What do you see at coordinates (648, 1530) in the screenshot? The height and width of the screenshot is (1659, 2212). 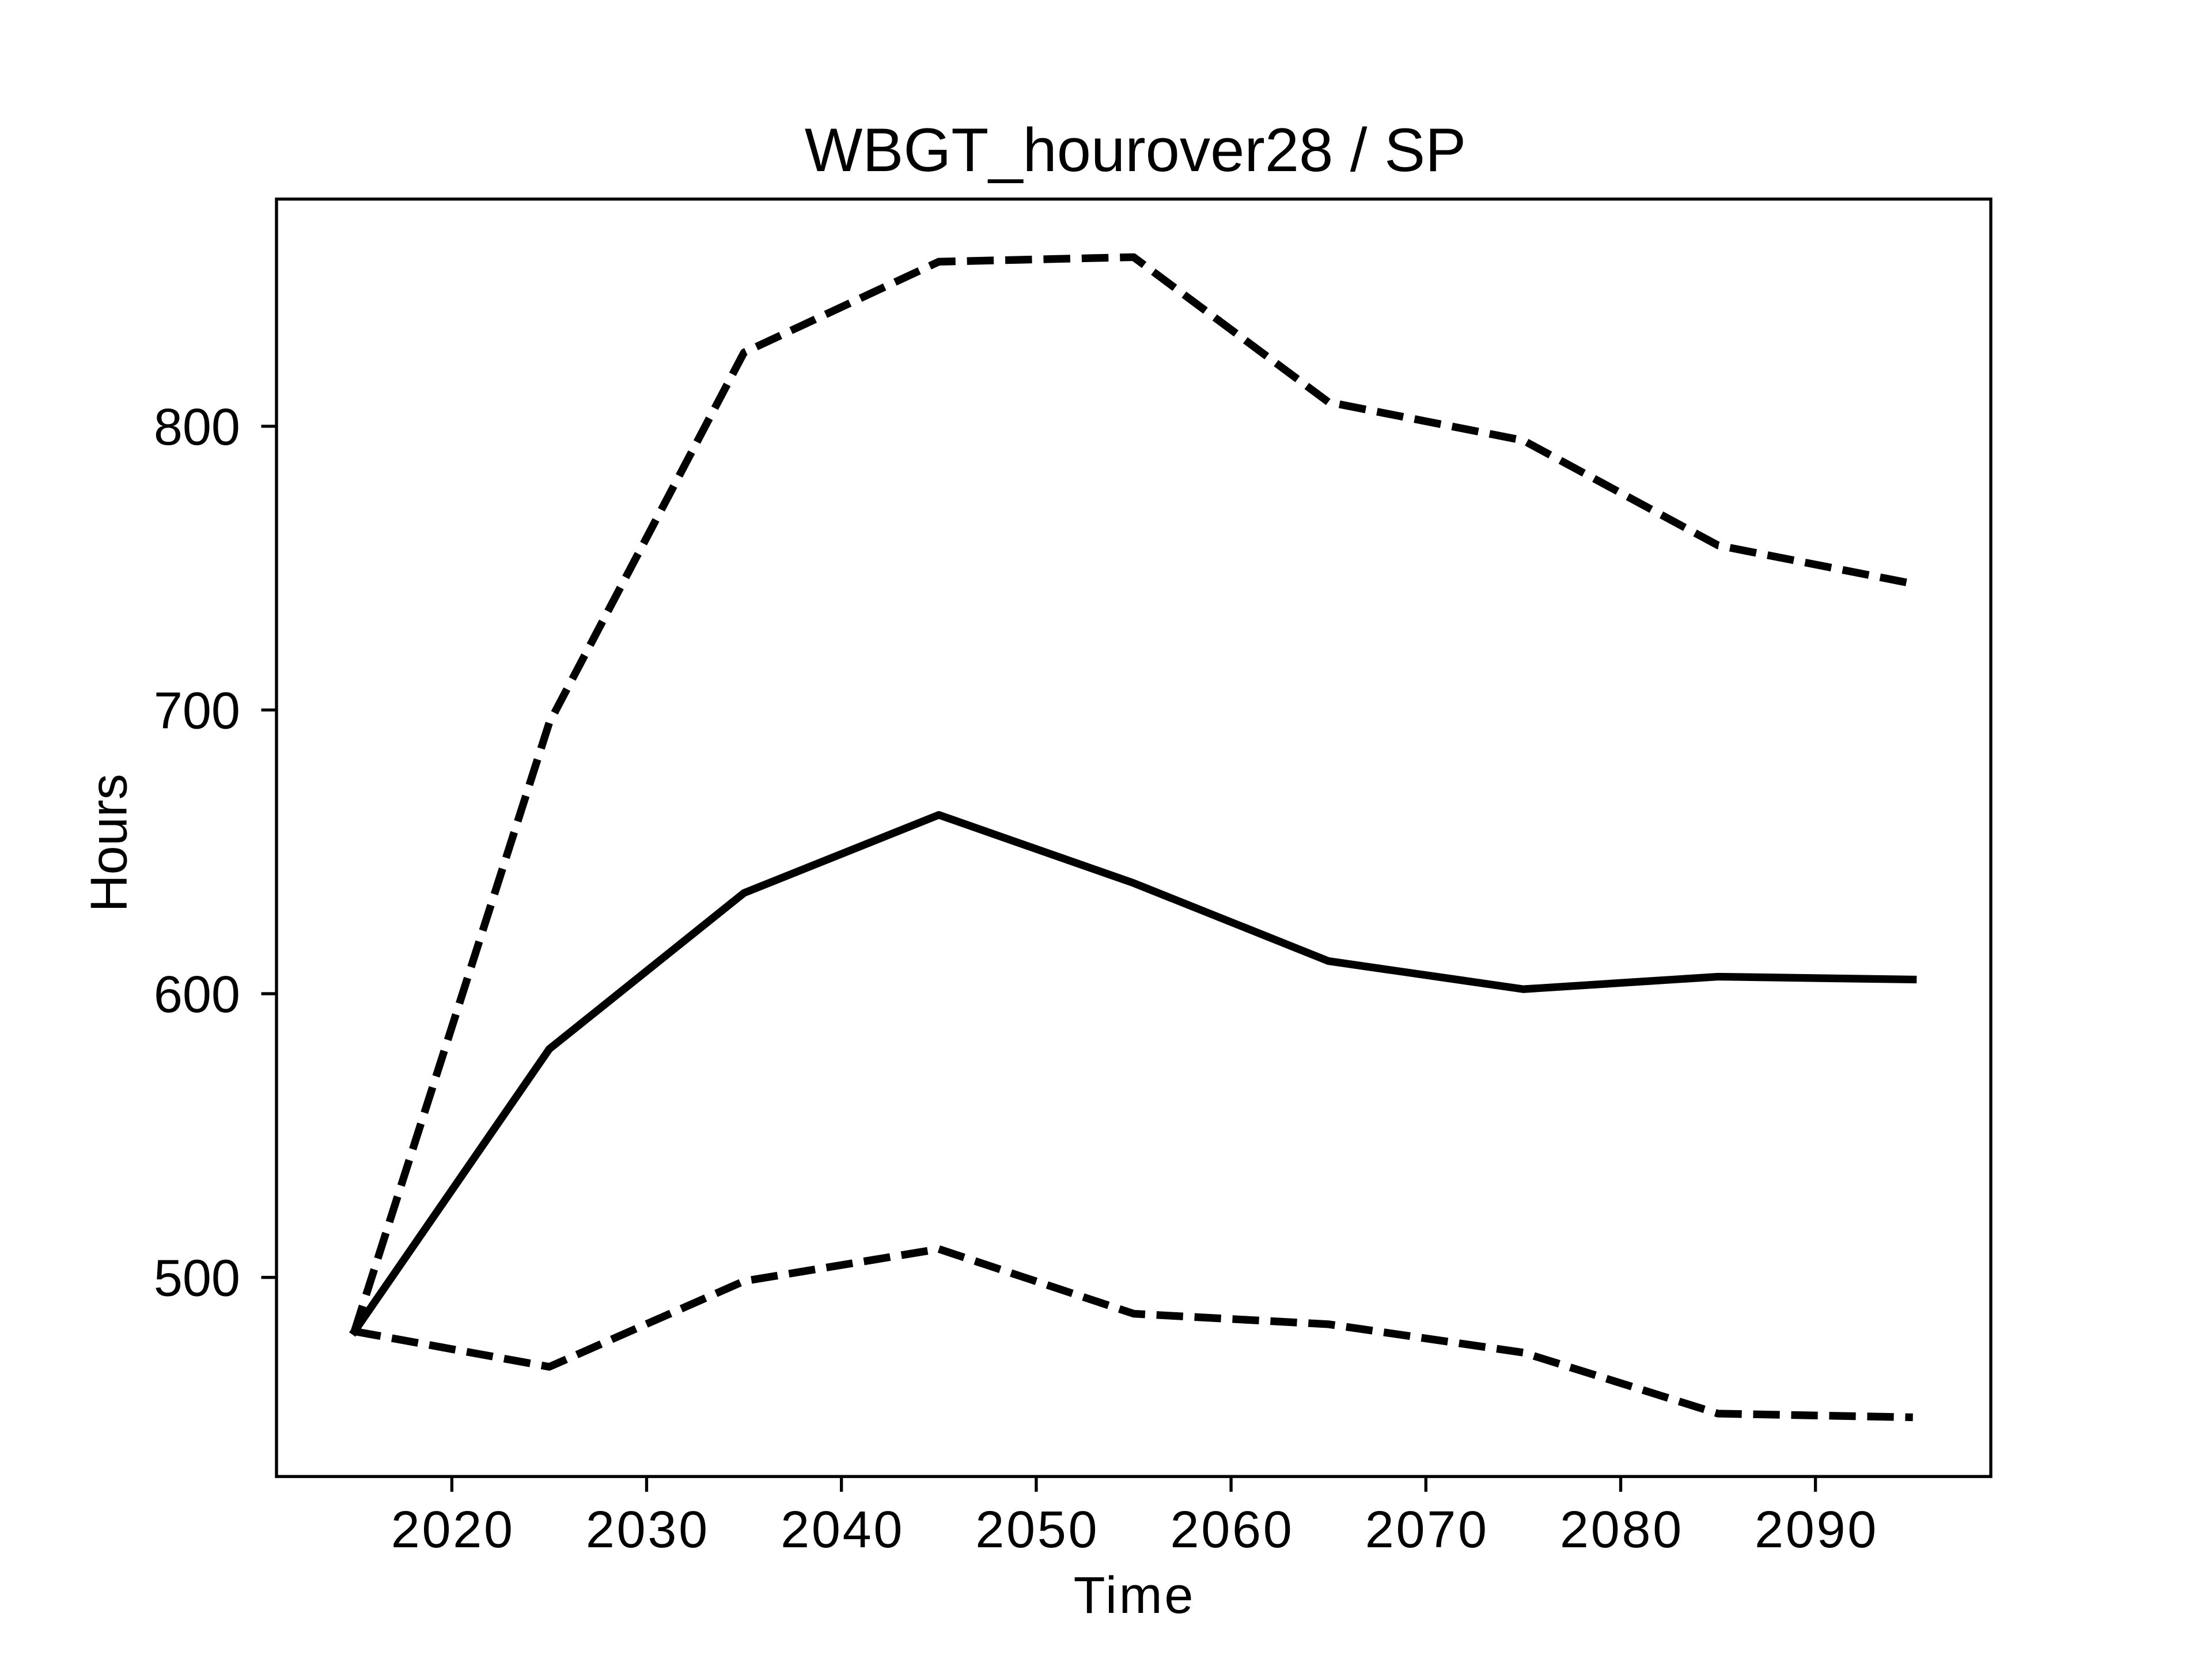 I see `svg-text: 2030` at bounding box center [648, 1530].